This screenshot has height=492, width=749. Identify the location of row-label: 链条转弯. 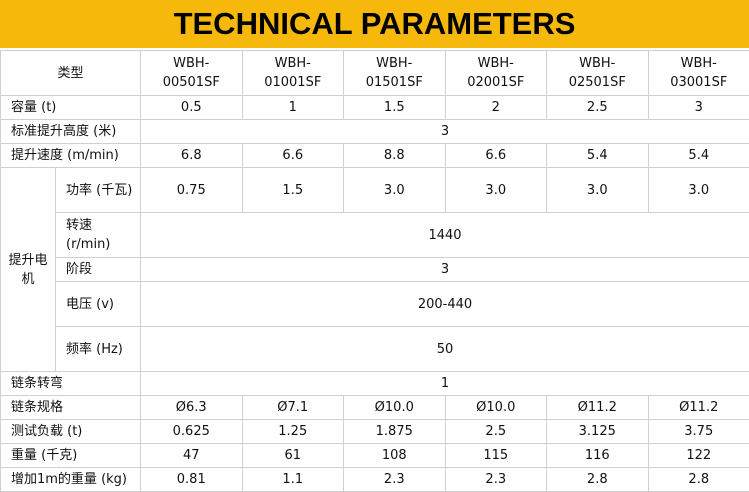
(71, 384).